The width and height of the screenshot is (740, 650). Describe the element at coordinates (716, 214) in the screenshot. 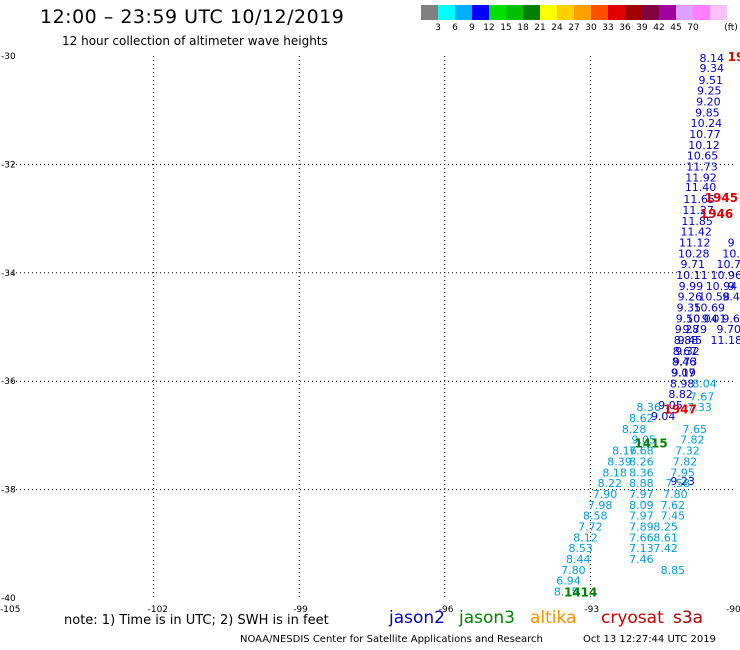

I see `time-label: 1946` at that location.